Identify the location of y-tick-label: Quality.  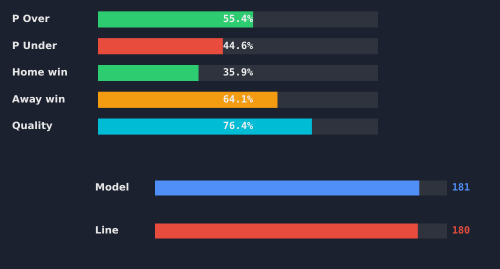
(33, 126).